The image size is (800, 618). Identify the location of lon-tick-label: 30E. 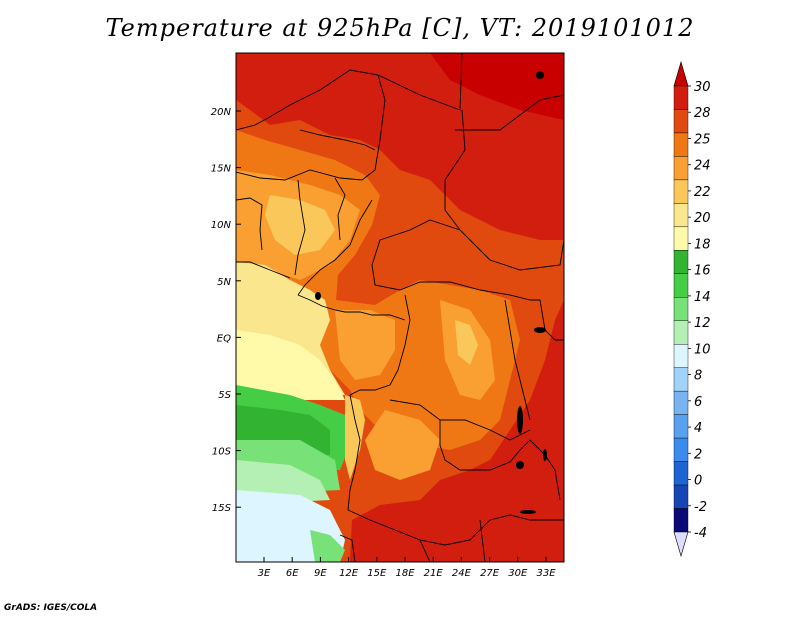
(518, 573).